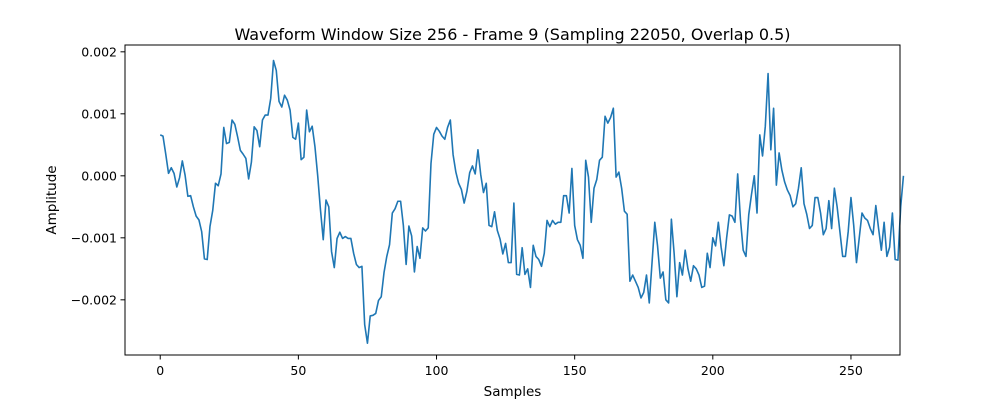 This screenshot has width=1000, height=400. I want to click on x-tick-label: 200, so click(713, 370).